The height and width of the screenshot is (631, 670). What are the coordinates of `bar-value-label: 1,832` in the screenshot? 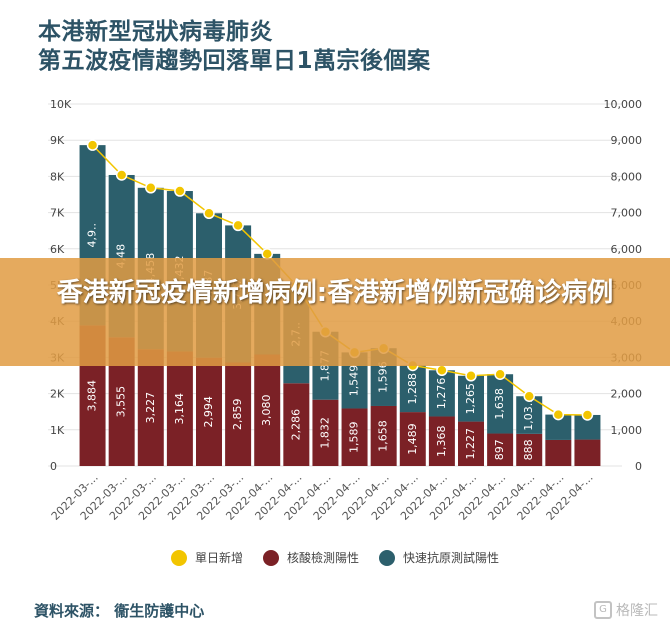 It's located at (324, 433).